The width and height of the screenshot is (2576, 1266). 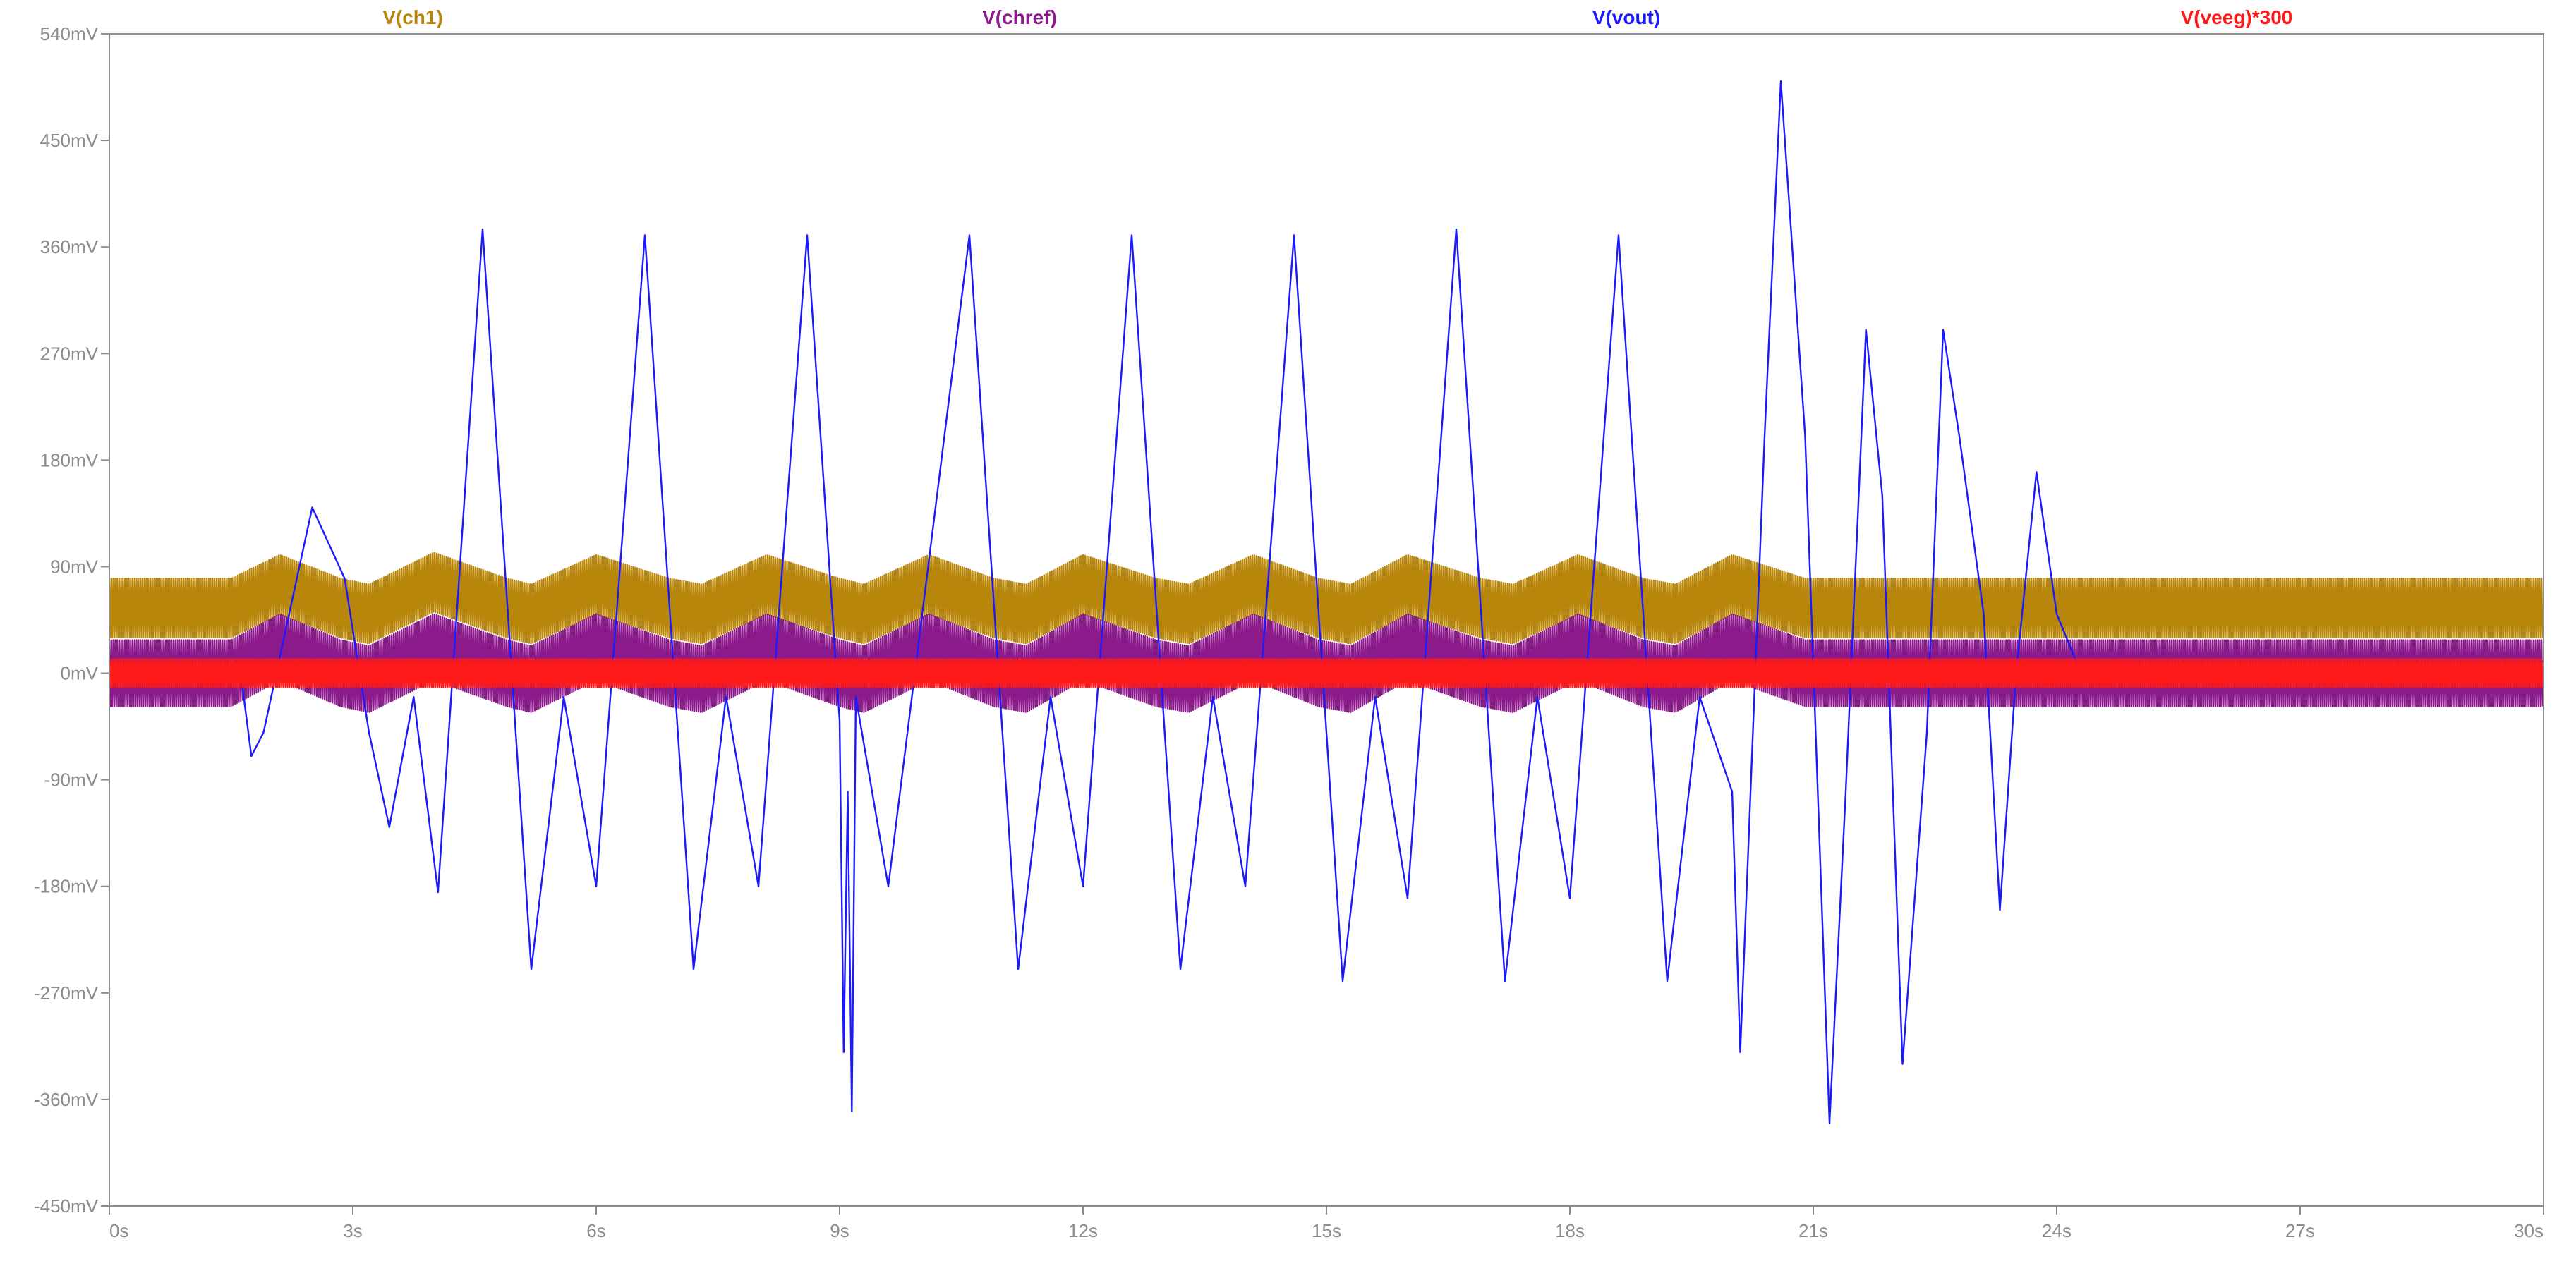 What do you see at coordinates (1327, 1230) in the screenshot?
I see `x-tick-label: 15s` at bounding box center [1327, 1230].